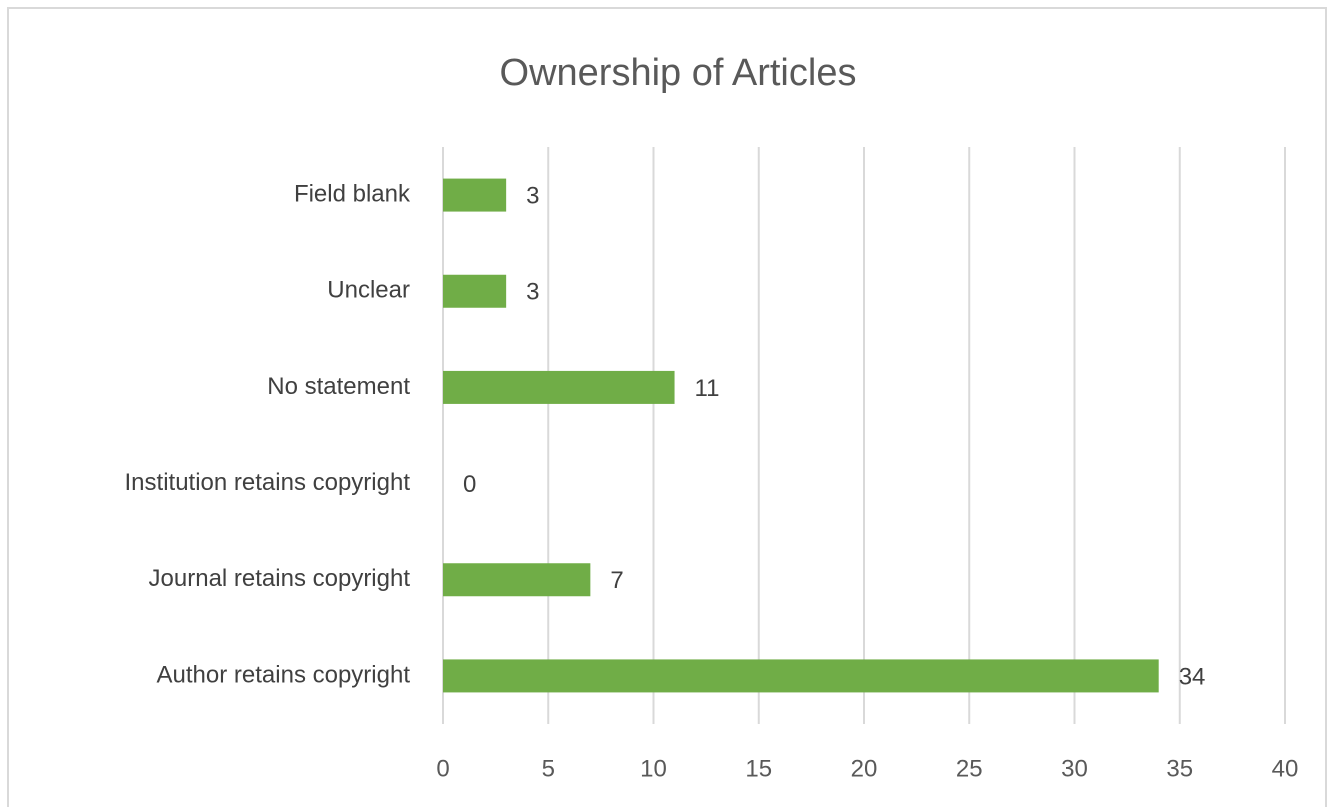 This screenshot has width=1329, height=807. I want to click on y-tick-label: No statement, so click(338, 386).